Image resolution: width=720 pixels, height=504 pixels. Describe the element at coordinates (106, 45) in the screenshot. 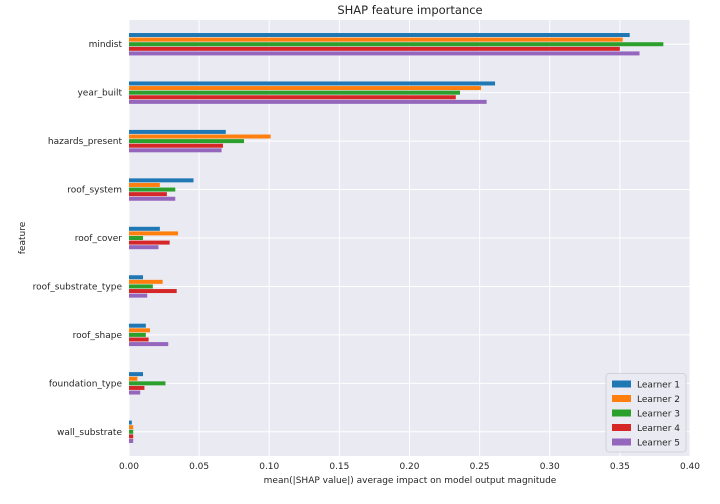

I see `y-tick-label: mindist` at that location.